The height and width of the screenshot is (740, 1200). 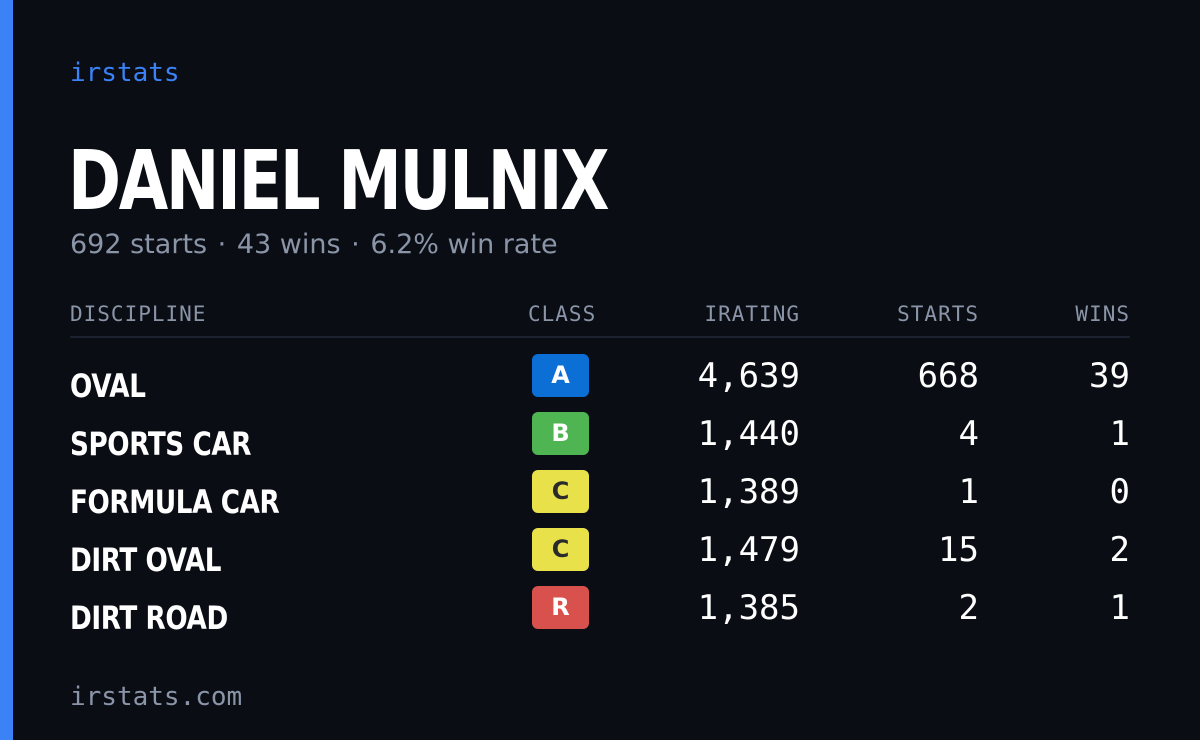 I want to click on win-rate-summary: 6.2% win rate, so click(x=464, y=244).